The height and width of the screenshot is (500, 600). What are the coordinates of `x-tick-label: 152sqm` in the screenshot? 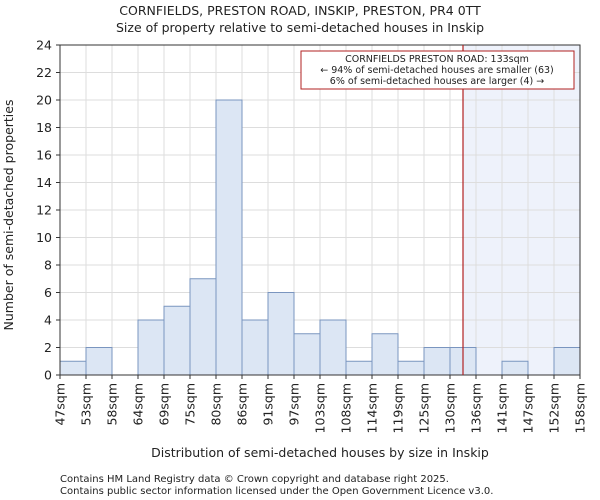 It's located at (554, 408).